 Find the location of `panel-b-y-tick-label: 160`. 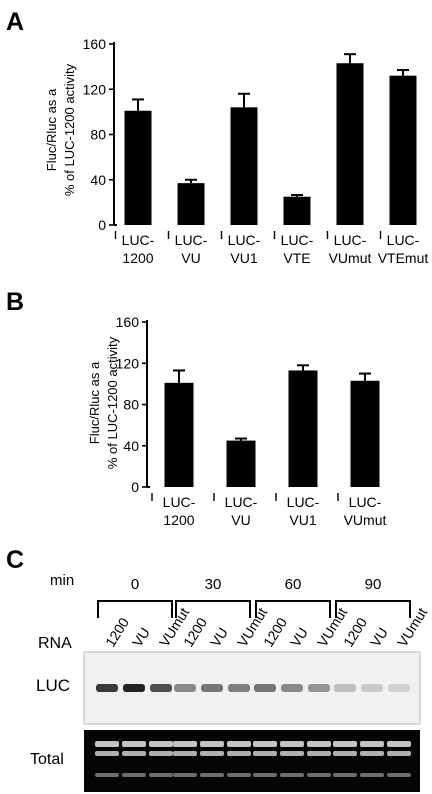

panel-b-y-tick-label: 160 is located at coordinates (128, 322).